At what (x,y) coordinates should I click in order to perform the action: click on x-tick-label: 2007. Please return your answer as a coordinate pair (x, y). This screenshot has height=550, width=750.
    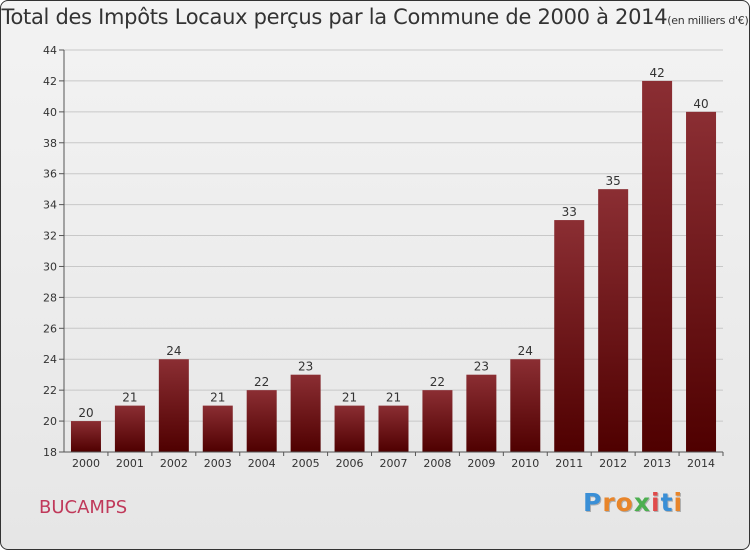
    Looking at the image, I should click on (394, 463).